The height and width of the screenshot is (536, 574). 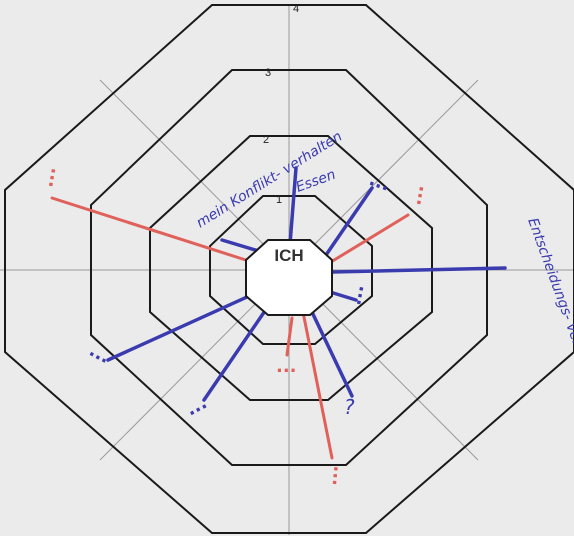 I want to click on ring-label-4: 4, so click(x=296, y=9).